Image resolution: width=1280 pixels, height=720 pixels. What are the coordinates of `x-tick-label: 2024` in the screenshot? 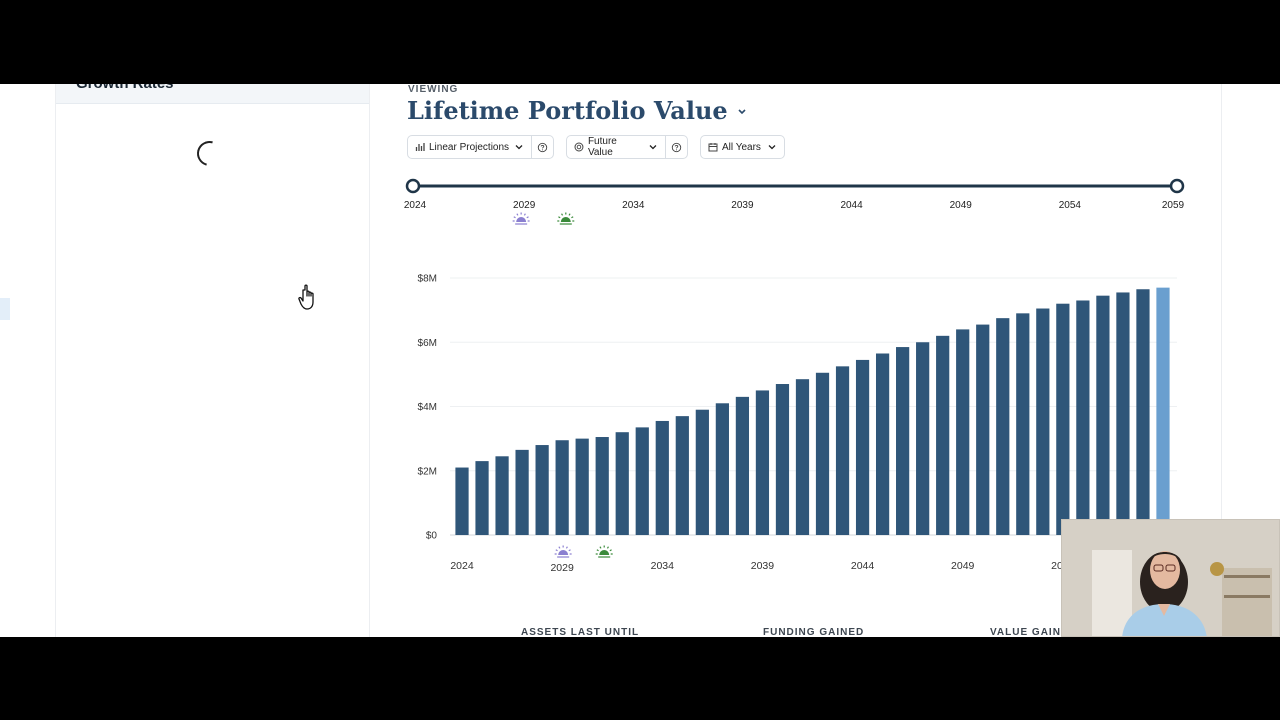 It's located at (462, 566).